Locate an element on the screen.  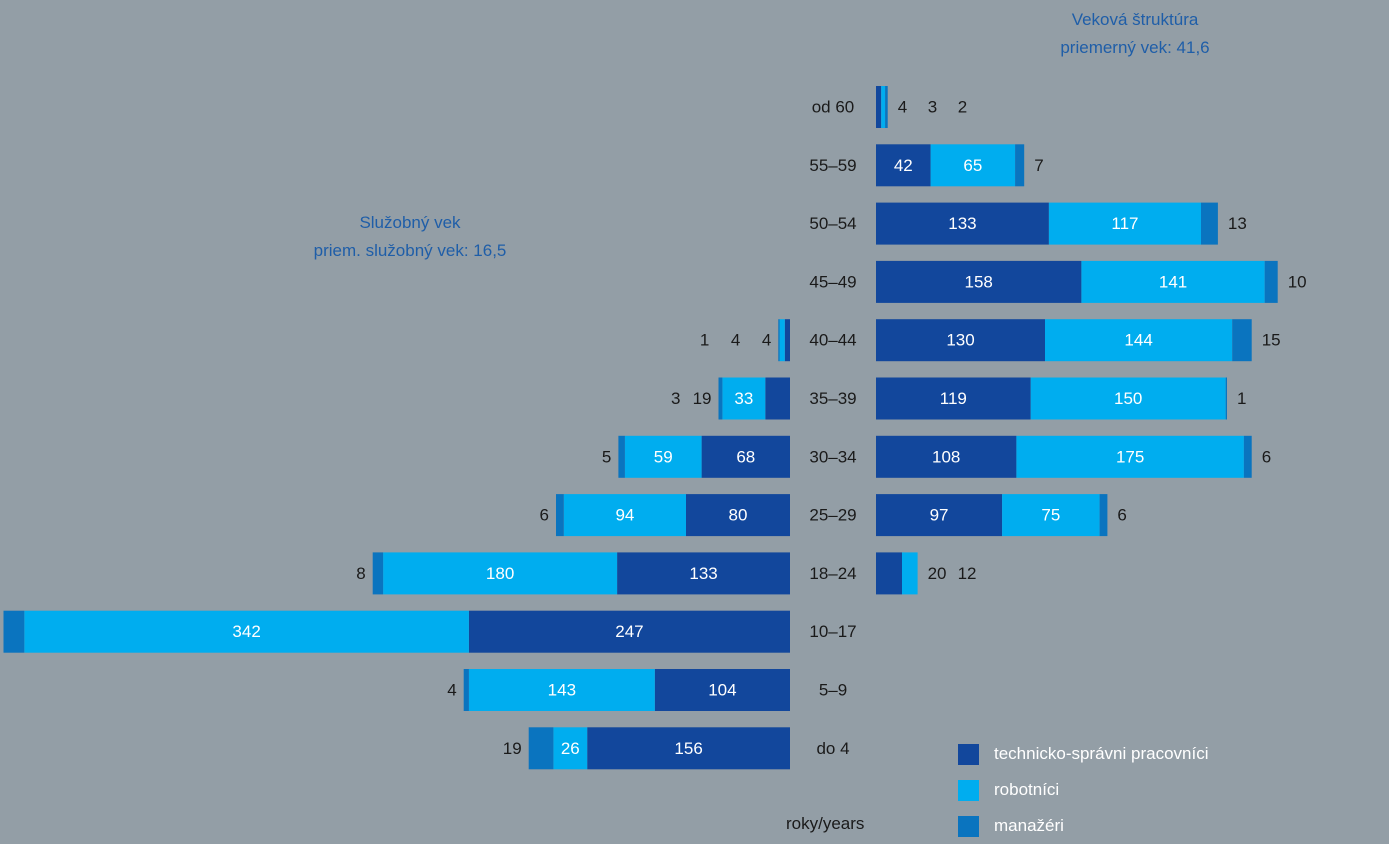
data-label-workers: 65 is located at coordinates (972, 165).